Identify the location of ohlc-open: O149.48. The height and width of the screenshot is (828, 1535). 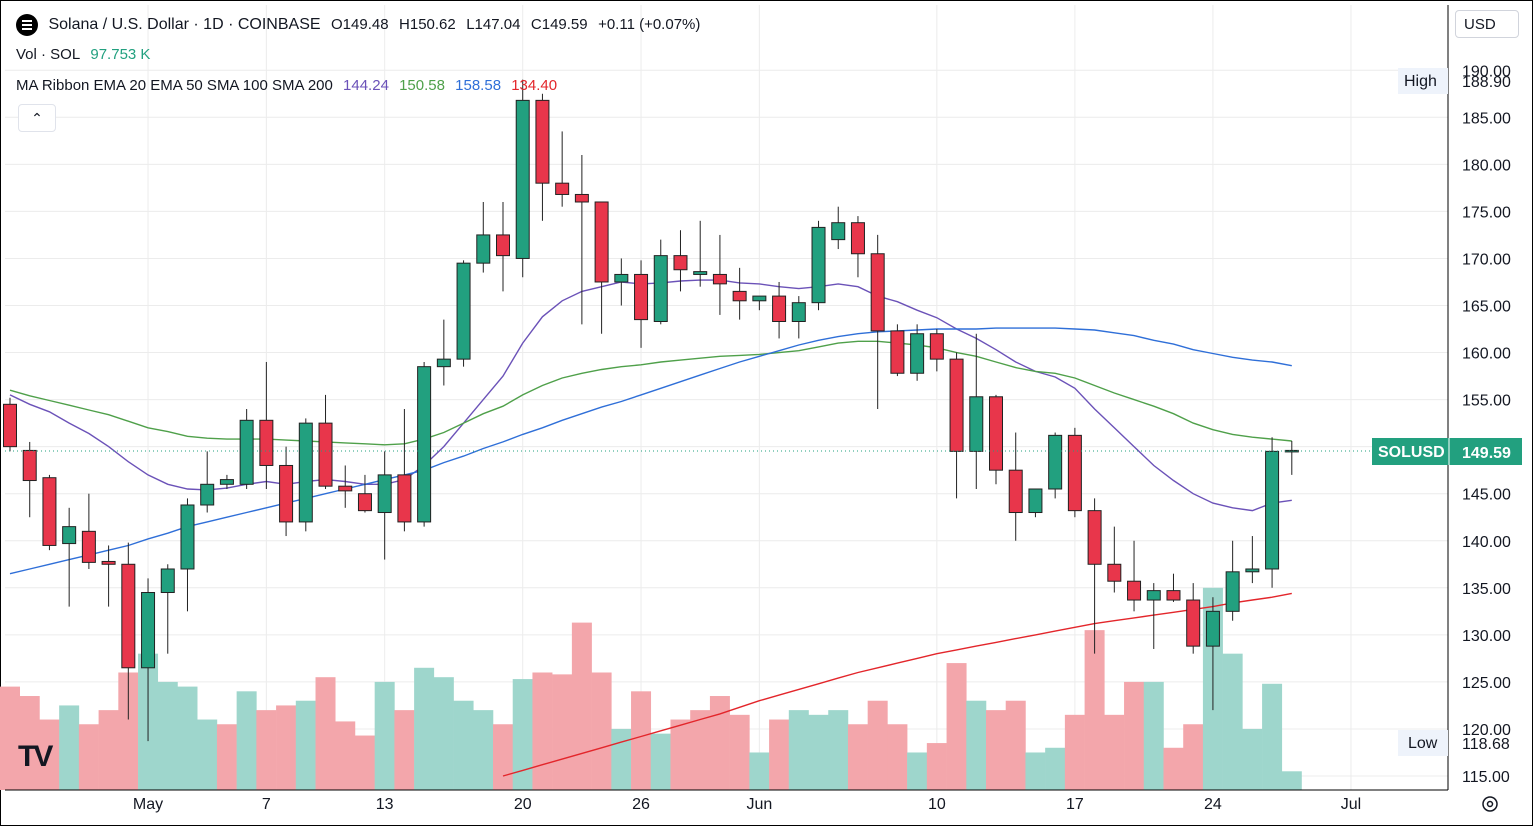
(360, 25).